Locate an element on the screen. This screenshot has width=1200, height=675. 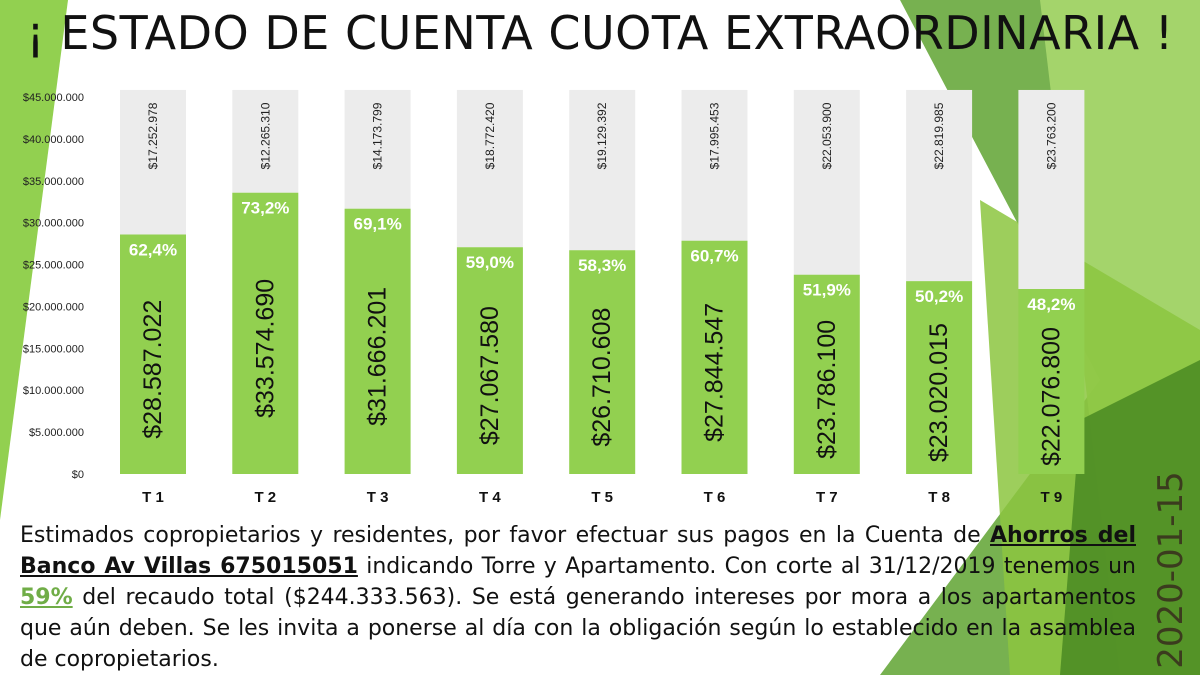
paid-amount-label: $31.666.201 is located at coordinates (378, 356).